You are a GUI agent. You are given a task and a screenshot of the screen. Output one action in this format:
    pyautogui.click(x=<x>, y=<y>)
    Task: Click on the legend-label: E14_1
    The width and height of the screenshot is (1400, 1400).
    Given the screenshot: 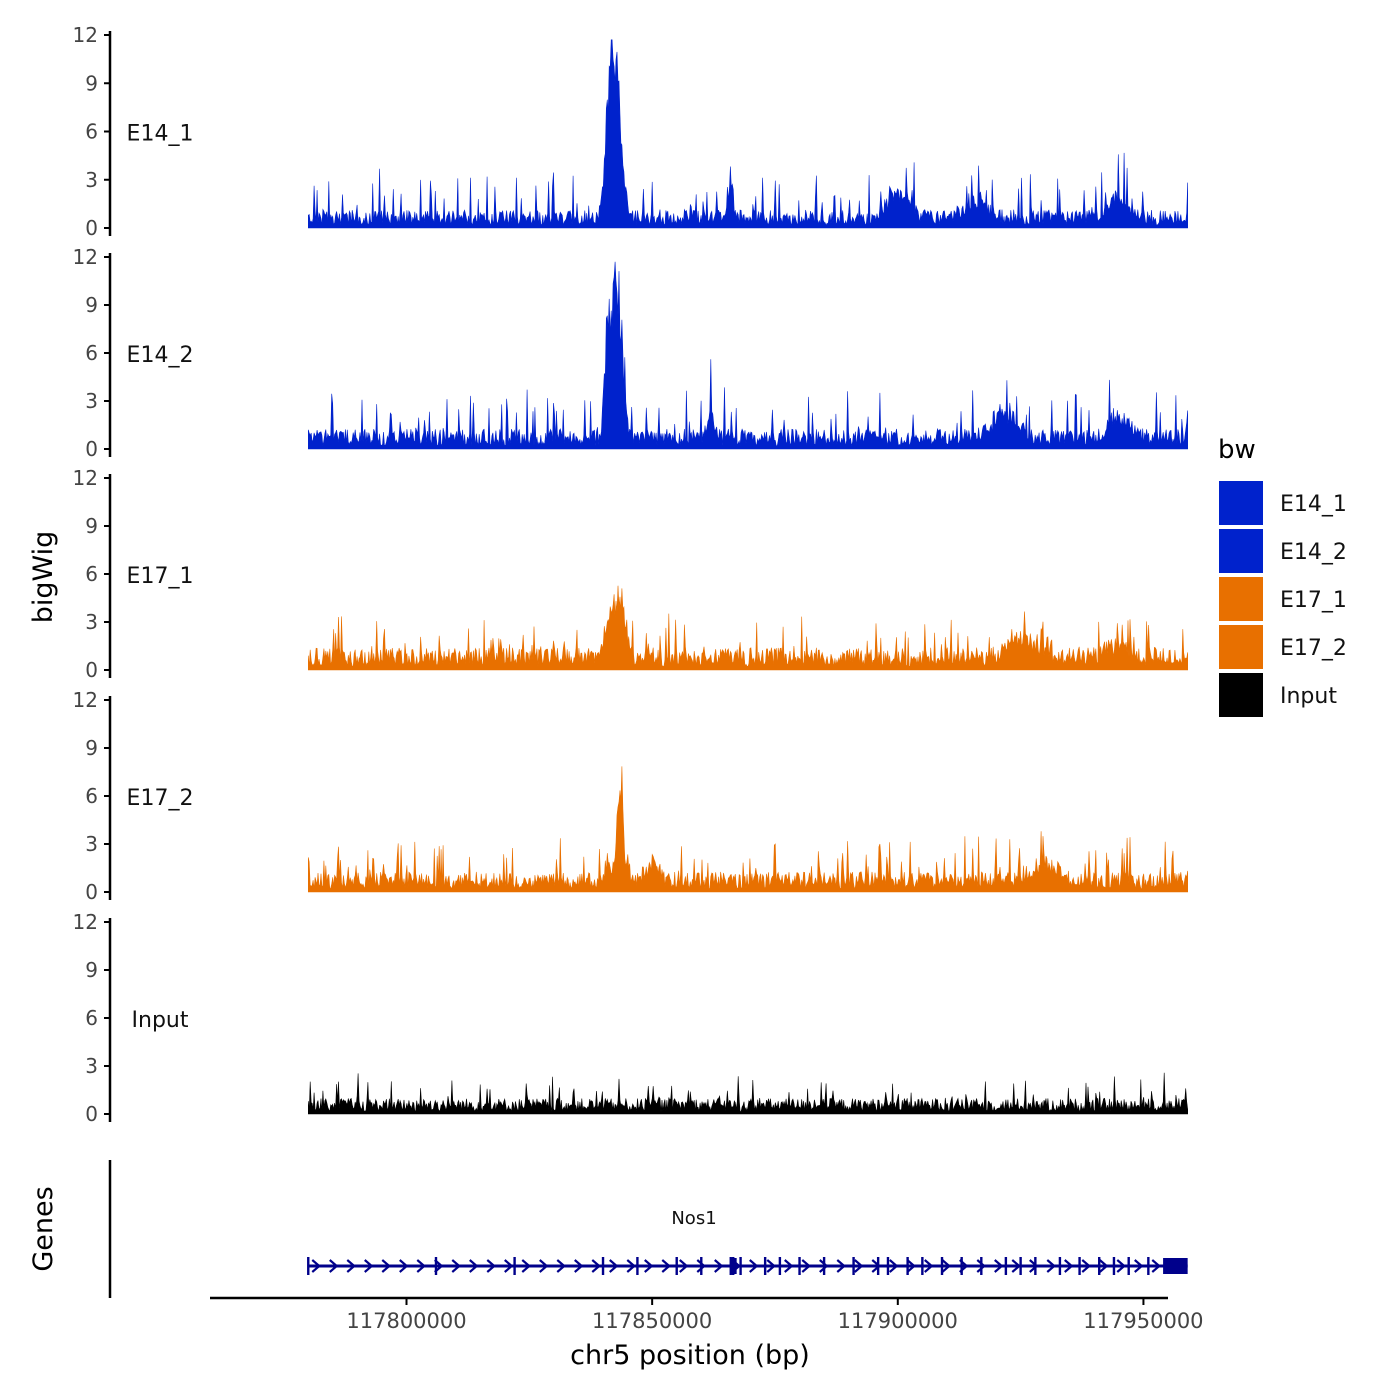 What is the action you would take?
    pyautogui.click(x=1313, y=504)
    